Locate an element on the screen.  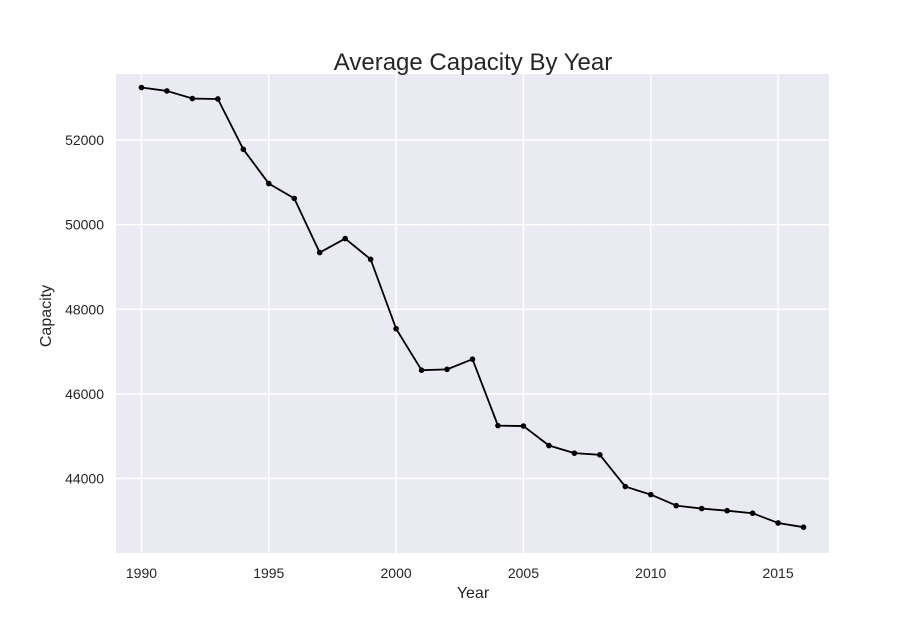
y-axis-ticks: 44000 46000 48000 50000 52000 is located at coordinates (84, 309).